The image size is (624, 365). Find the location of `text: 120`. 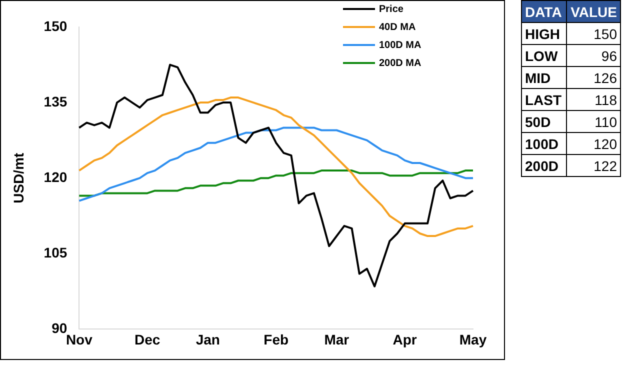

text: 120 is located at coordinates (593, 143).